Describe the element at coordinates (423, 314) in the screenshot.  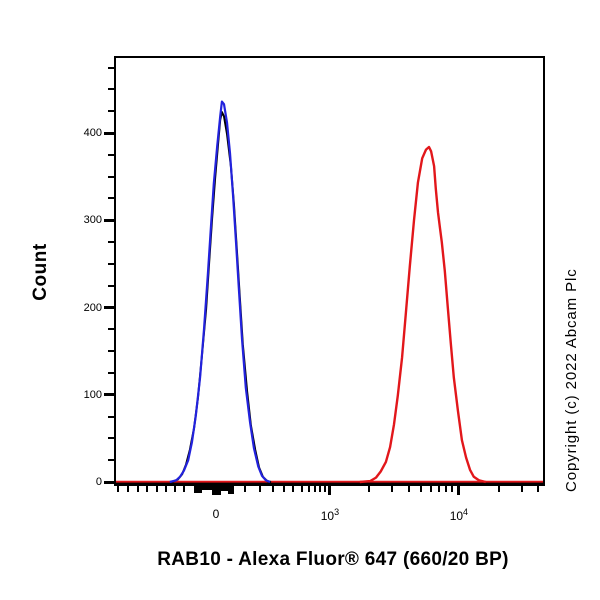
I see `curve-rab10-red` at that location.